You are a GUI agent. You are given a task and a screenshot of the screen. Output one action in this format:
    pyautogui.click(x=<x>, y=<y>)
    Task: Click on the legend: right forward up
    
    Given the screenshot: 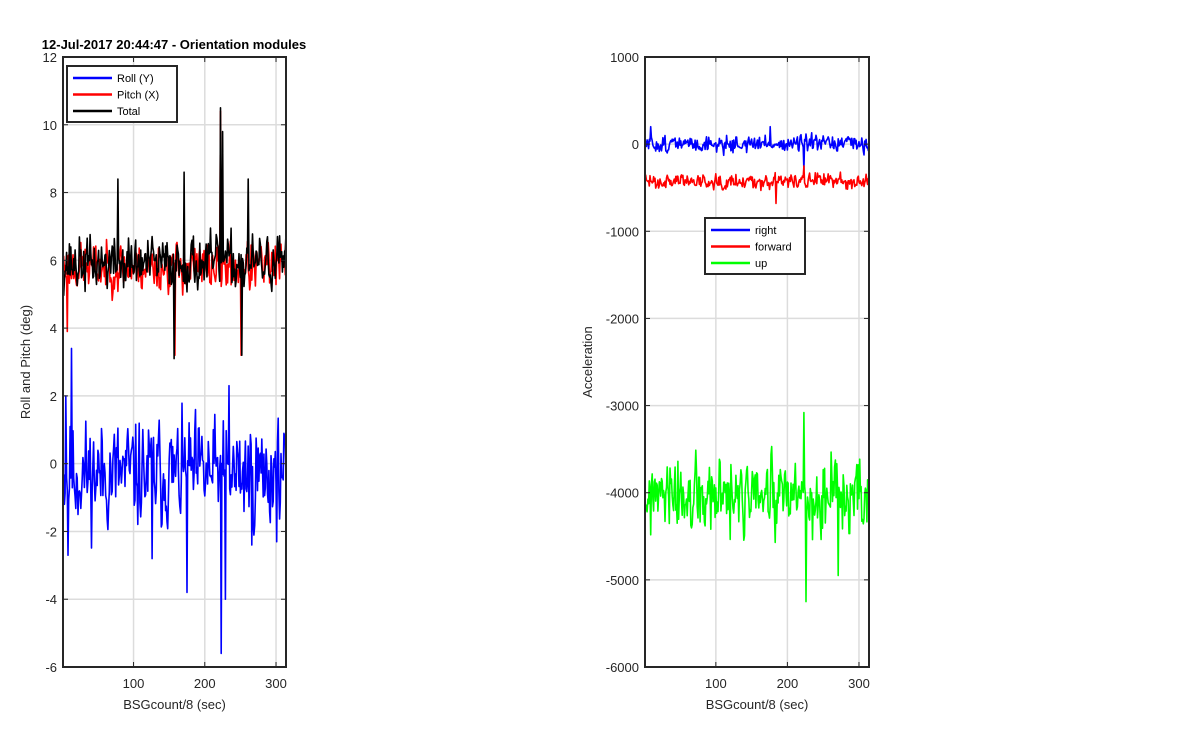 What is the action you would take?
    pyautogui.click(x=755, y=246)
    